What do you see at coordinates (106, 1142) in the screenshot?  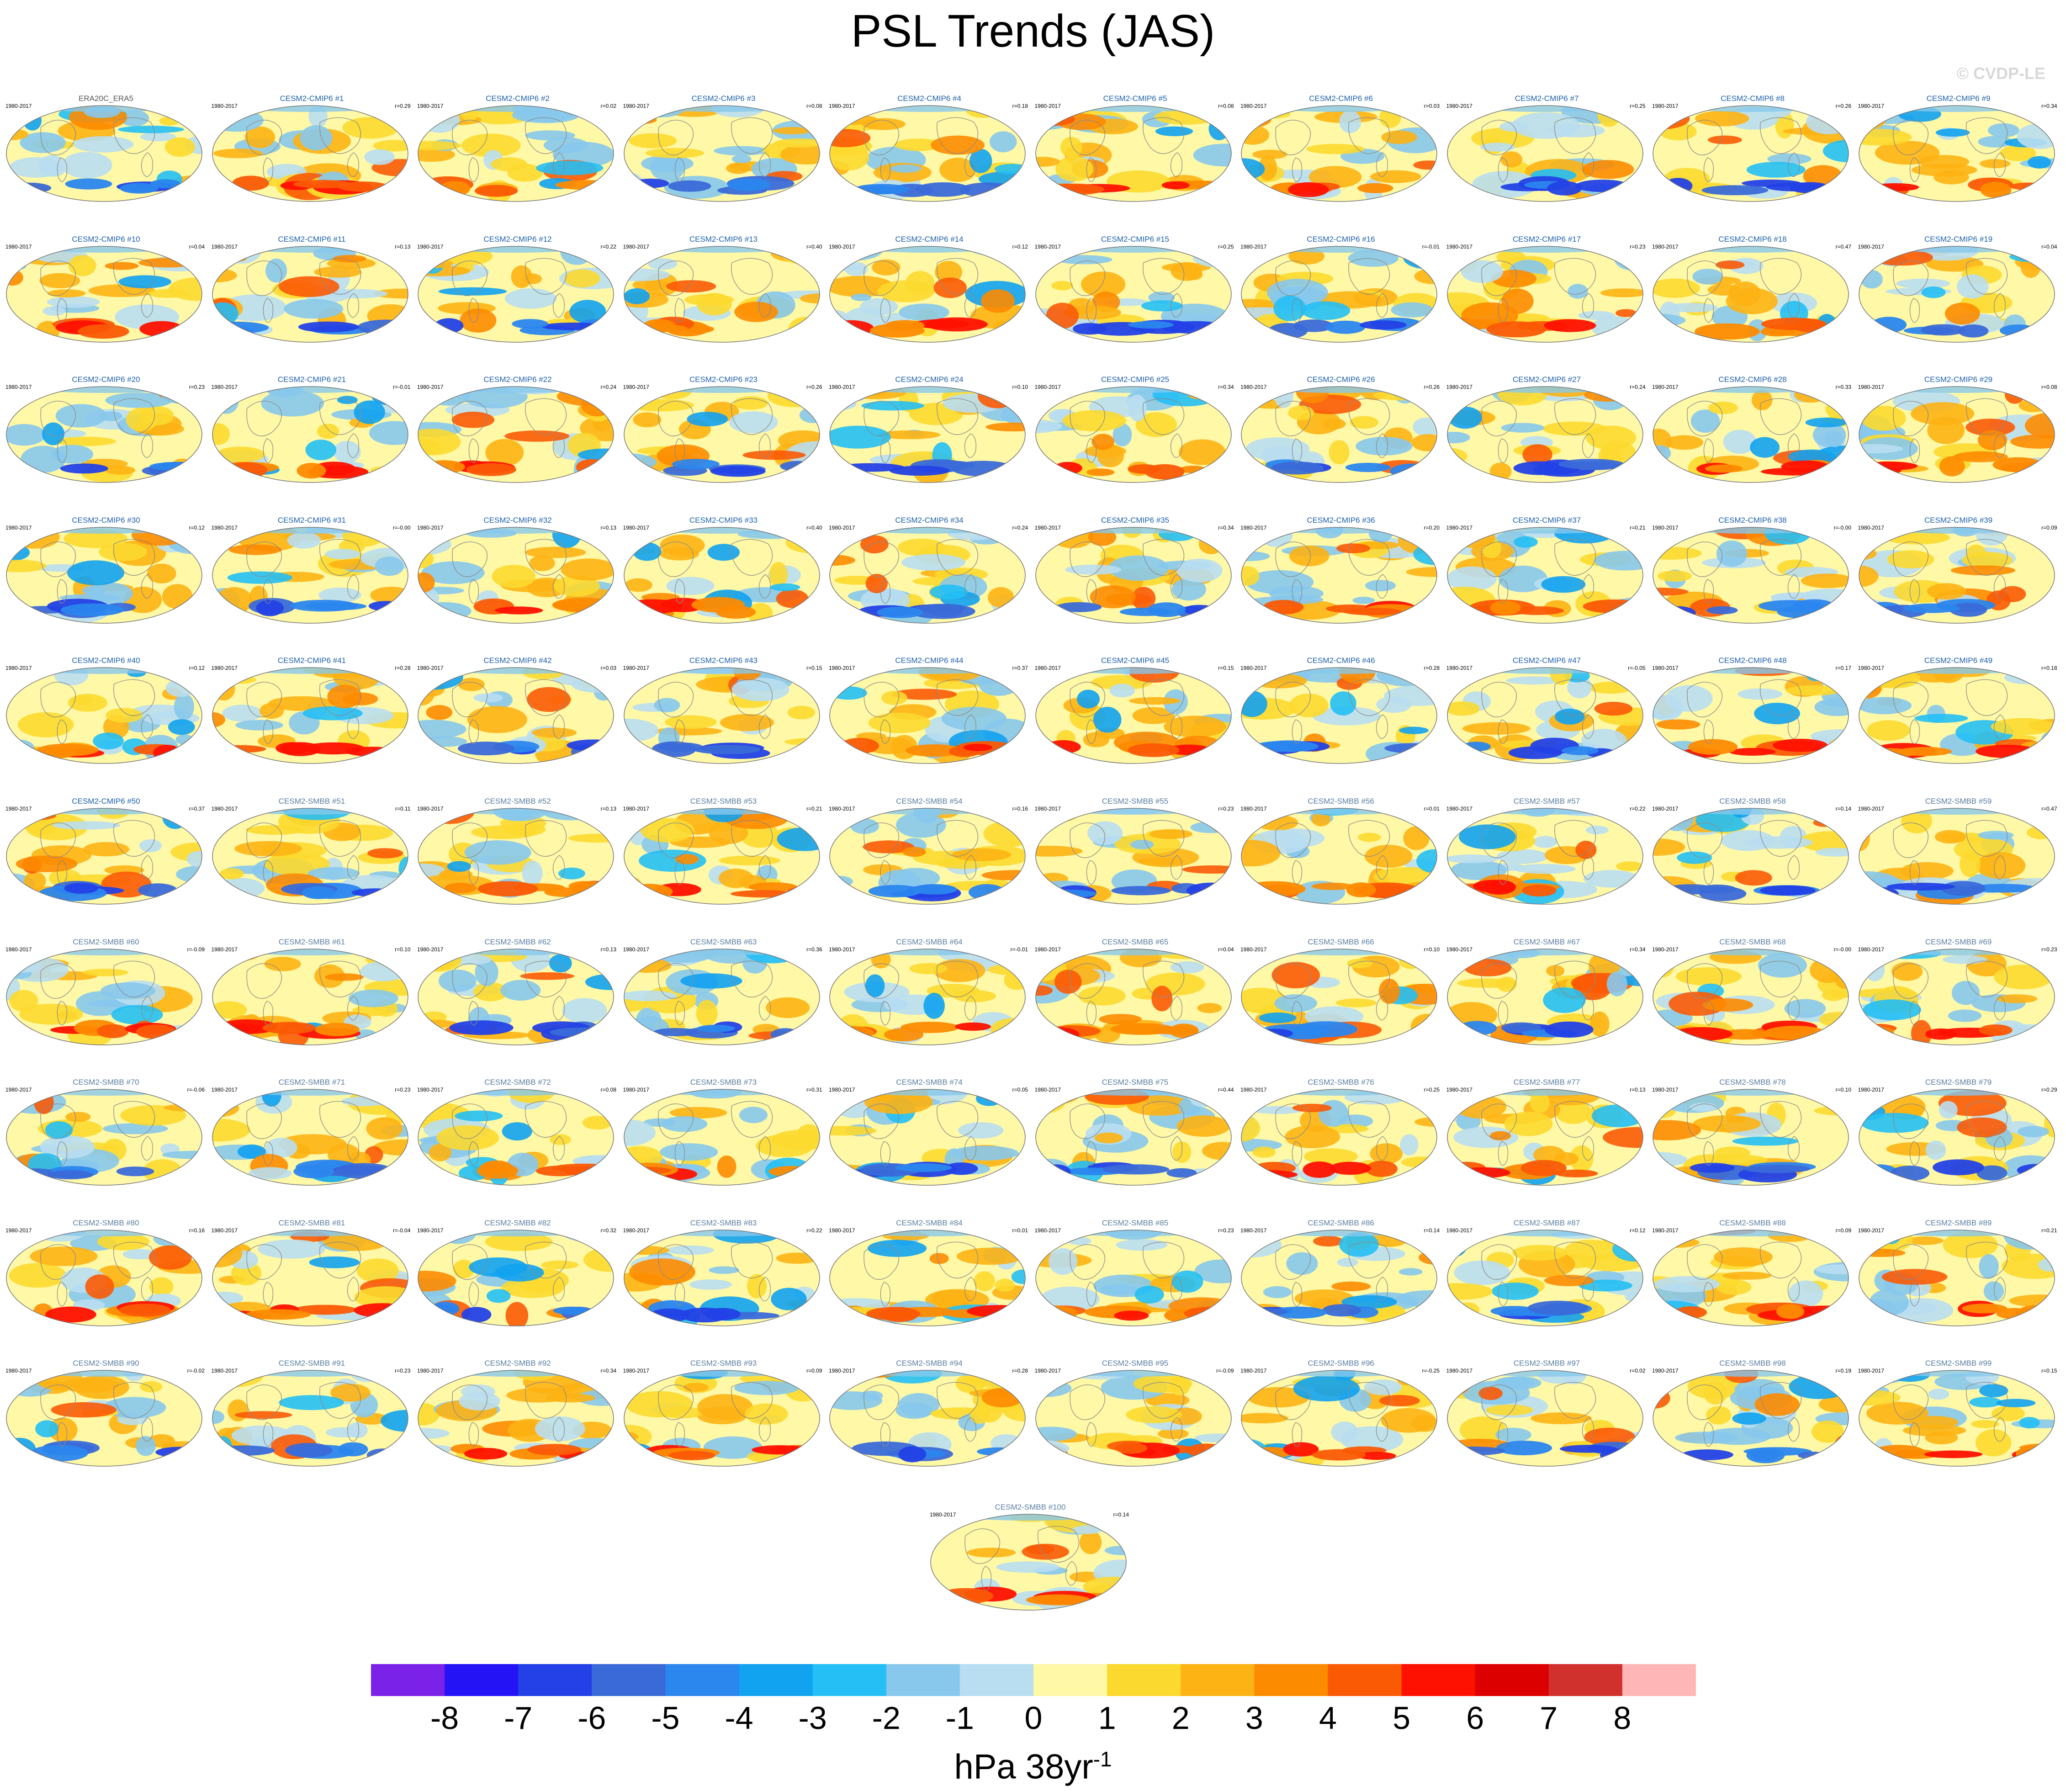 I see `map-panel: CESM2-SMBB #70 1980-2017 r=-0.06` at bounding box center [106, 1142].